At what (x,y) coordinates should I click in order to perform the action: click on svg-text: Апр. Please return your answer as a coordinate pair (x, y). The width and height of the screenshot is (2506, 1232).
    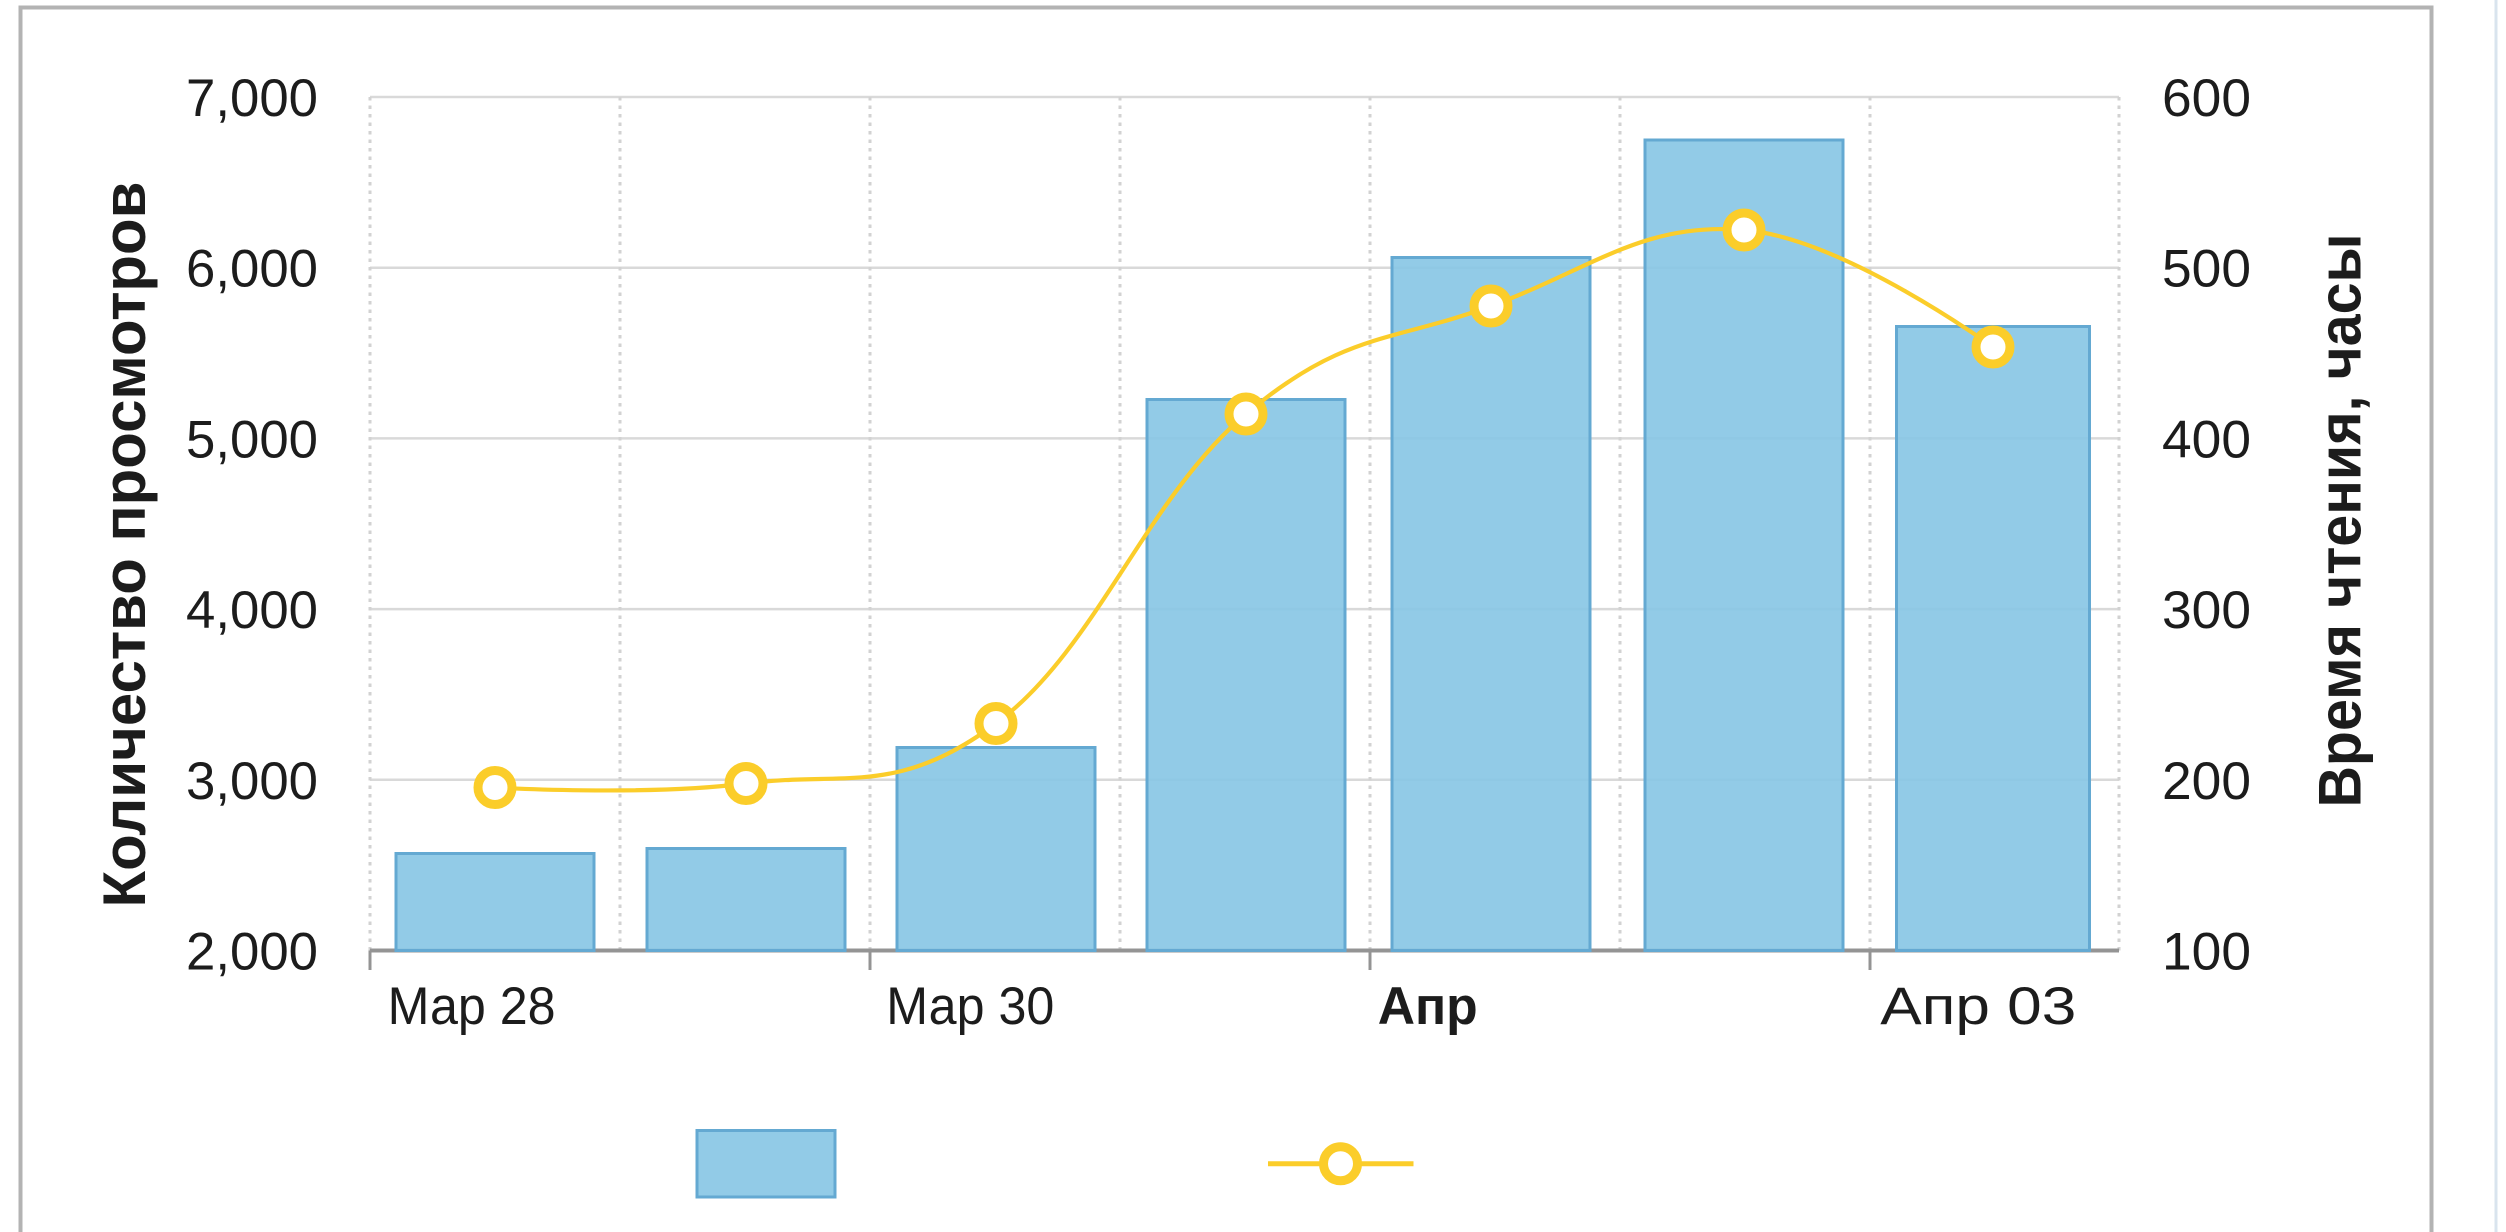
    Looking at the image, I should click on (1428, 1006).